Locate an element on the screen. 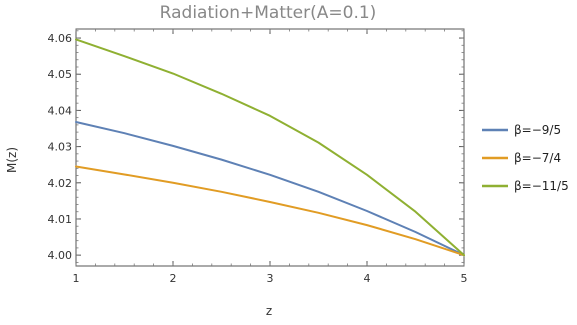 The image size is (577, 325). y-tick-label: 4.02 is located at coordinates (60, 183).